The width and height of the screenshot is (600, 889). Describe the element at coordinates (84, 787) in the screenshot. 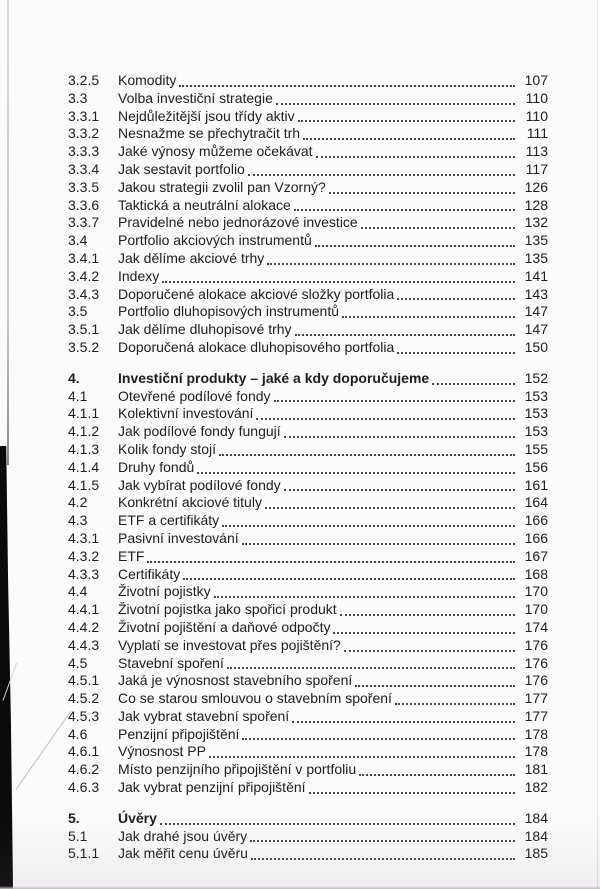

I see `toc-entry-number: 4.6.3` at that location.